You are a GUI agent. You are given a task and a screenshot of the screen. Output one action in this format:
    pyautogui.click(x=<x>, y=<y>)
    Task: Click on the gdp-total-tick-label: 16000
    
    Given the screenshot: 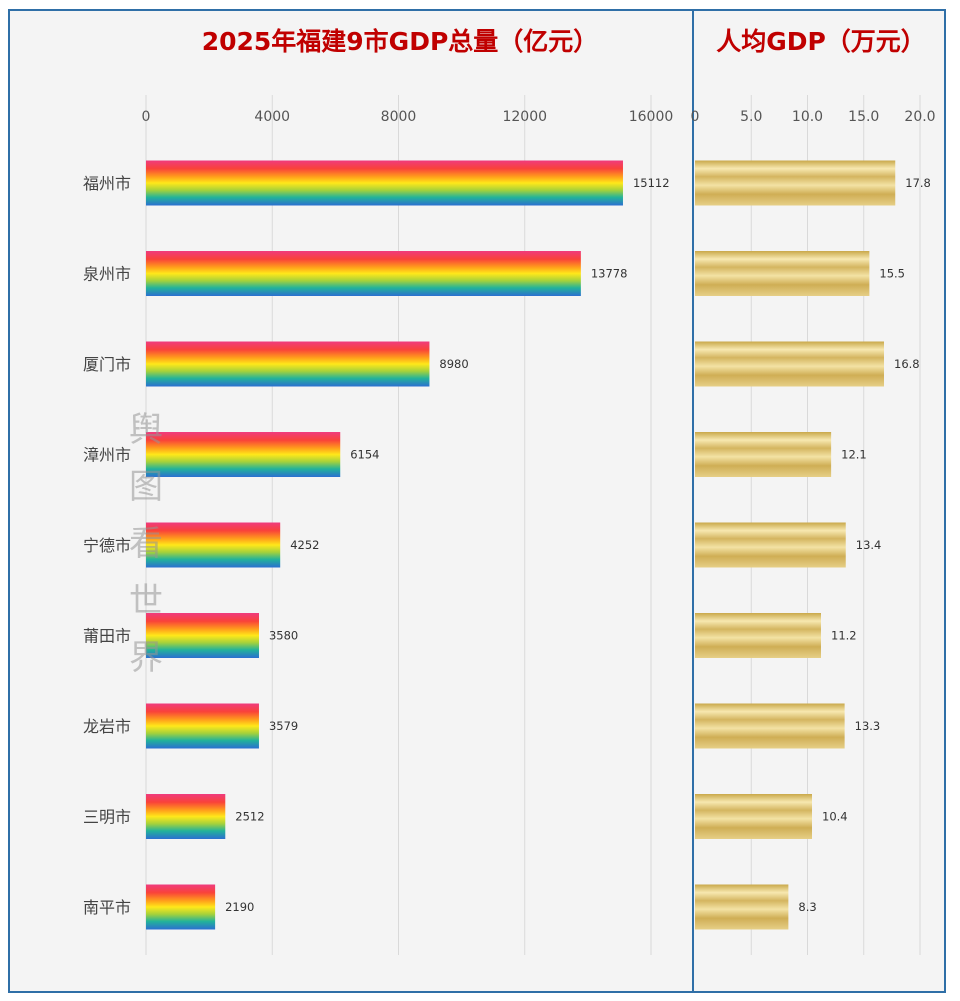 What is the action you would take?
    pyautogui.click(x=651, y=117)
    